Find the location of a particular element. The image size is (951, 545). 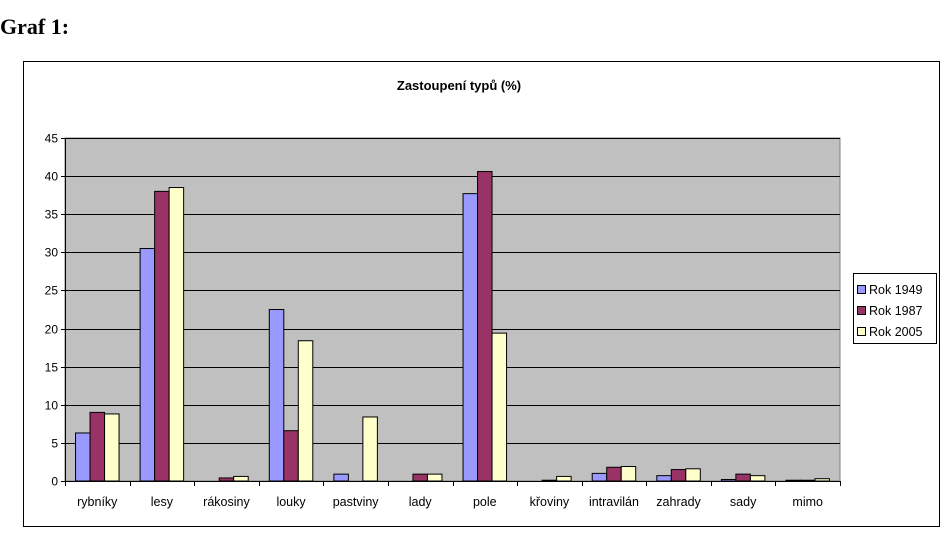

y-tick-label: 45 is located at coordinates (52, 139).